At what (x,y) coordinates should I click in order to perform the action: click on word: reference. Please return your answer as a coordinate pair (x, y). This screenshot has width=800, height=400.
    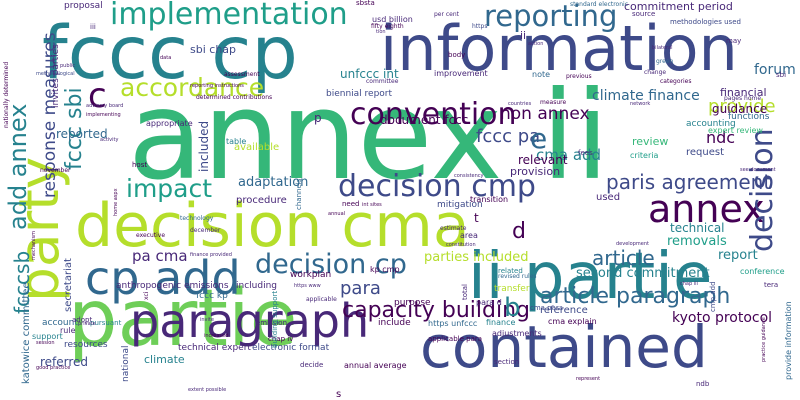
    Looking at the image, I should click on (564, 310).